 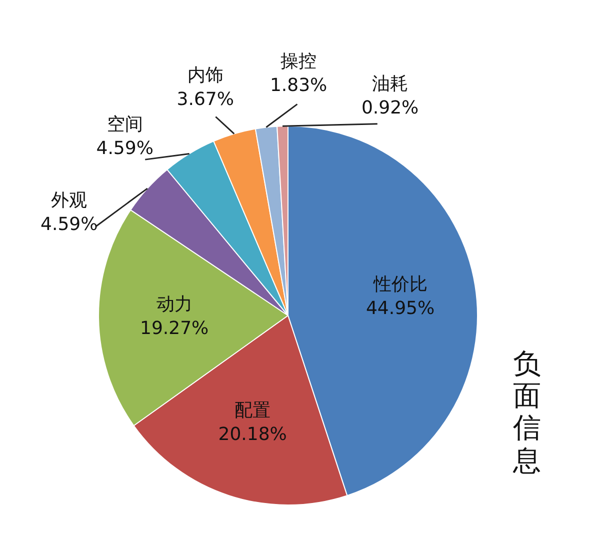 I want to click on slice-label: 空间, so click(x=124, y=125).